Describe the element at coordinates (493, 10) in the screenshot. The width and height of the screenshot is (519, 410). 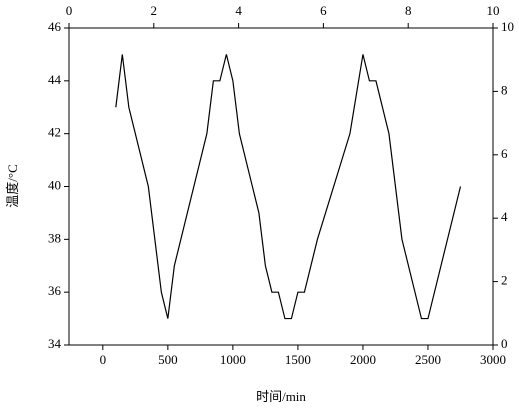
I see `x2-tick-label: 10` at that location.